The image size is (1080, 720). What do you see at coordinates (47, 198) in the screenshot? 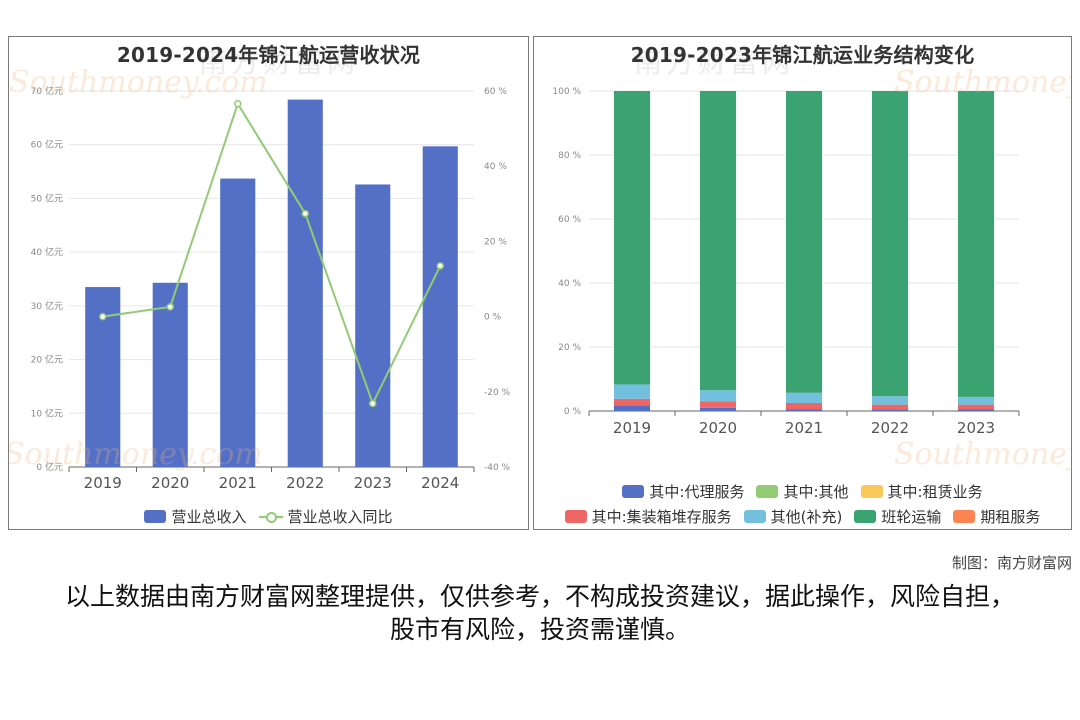
I see `y-left-tick-label: 50 亿元` at bounding box center [47, 198].